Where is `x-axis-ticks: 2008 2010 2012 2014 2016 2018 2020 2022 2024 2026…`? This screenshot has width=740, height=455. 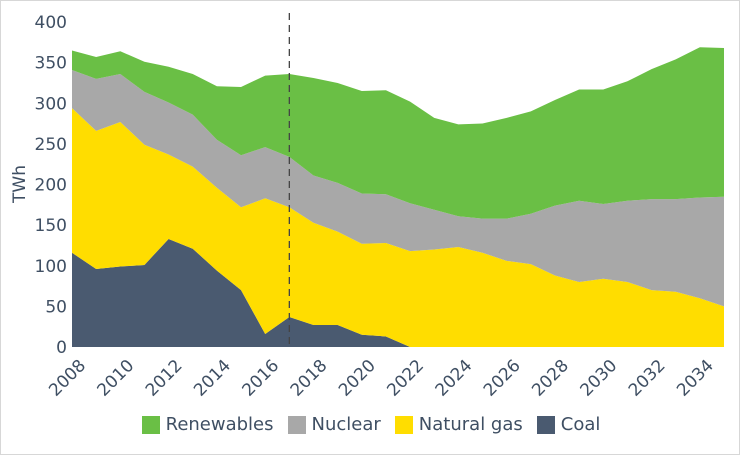 x-axis-ticks: 2008 2010 2012 2014 2016 2018 2020 2022 2024 2026… is located at coordinates (381, 378).